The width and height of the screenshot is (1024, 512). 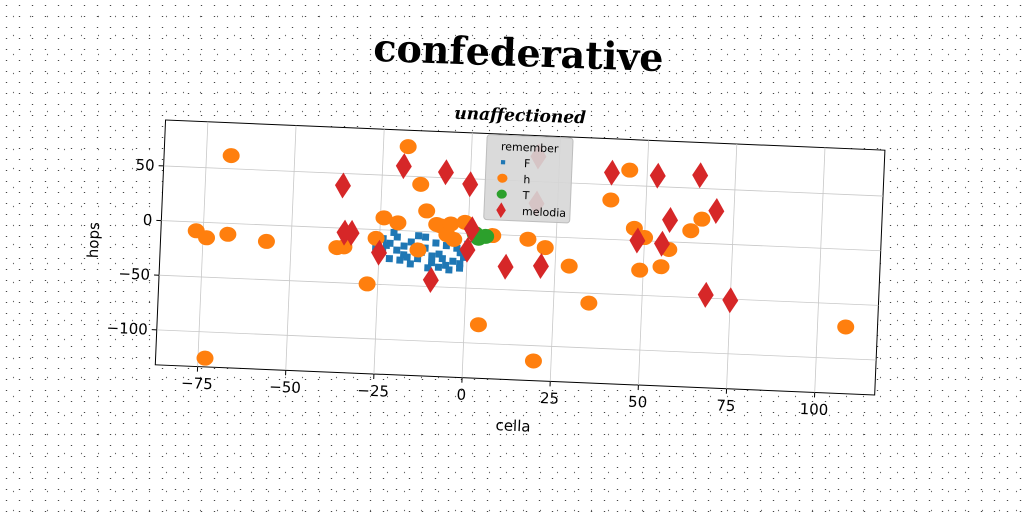 I want to click on legend-marker-melodia, so click(x=501, y=210).